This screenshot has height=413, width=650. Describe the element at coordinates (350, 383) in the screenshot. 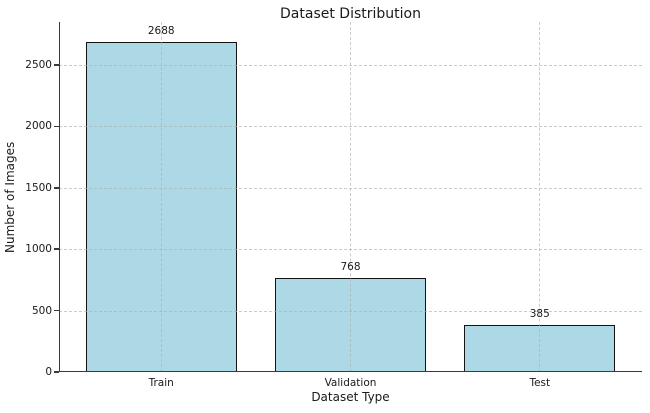

I see `x-tick-label-validation: Validation` at that location.